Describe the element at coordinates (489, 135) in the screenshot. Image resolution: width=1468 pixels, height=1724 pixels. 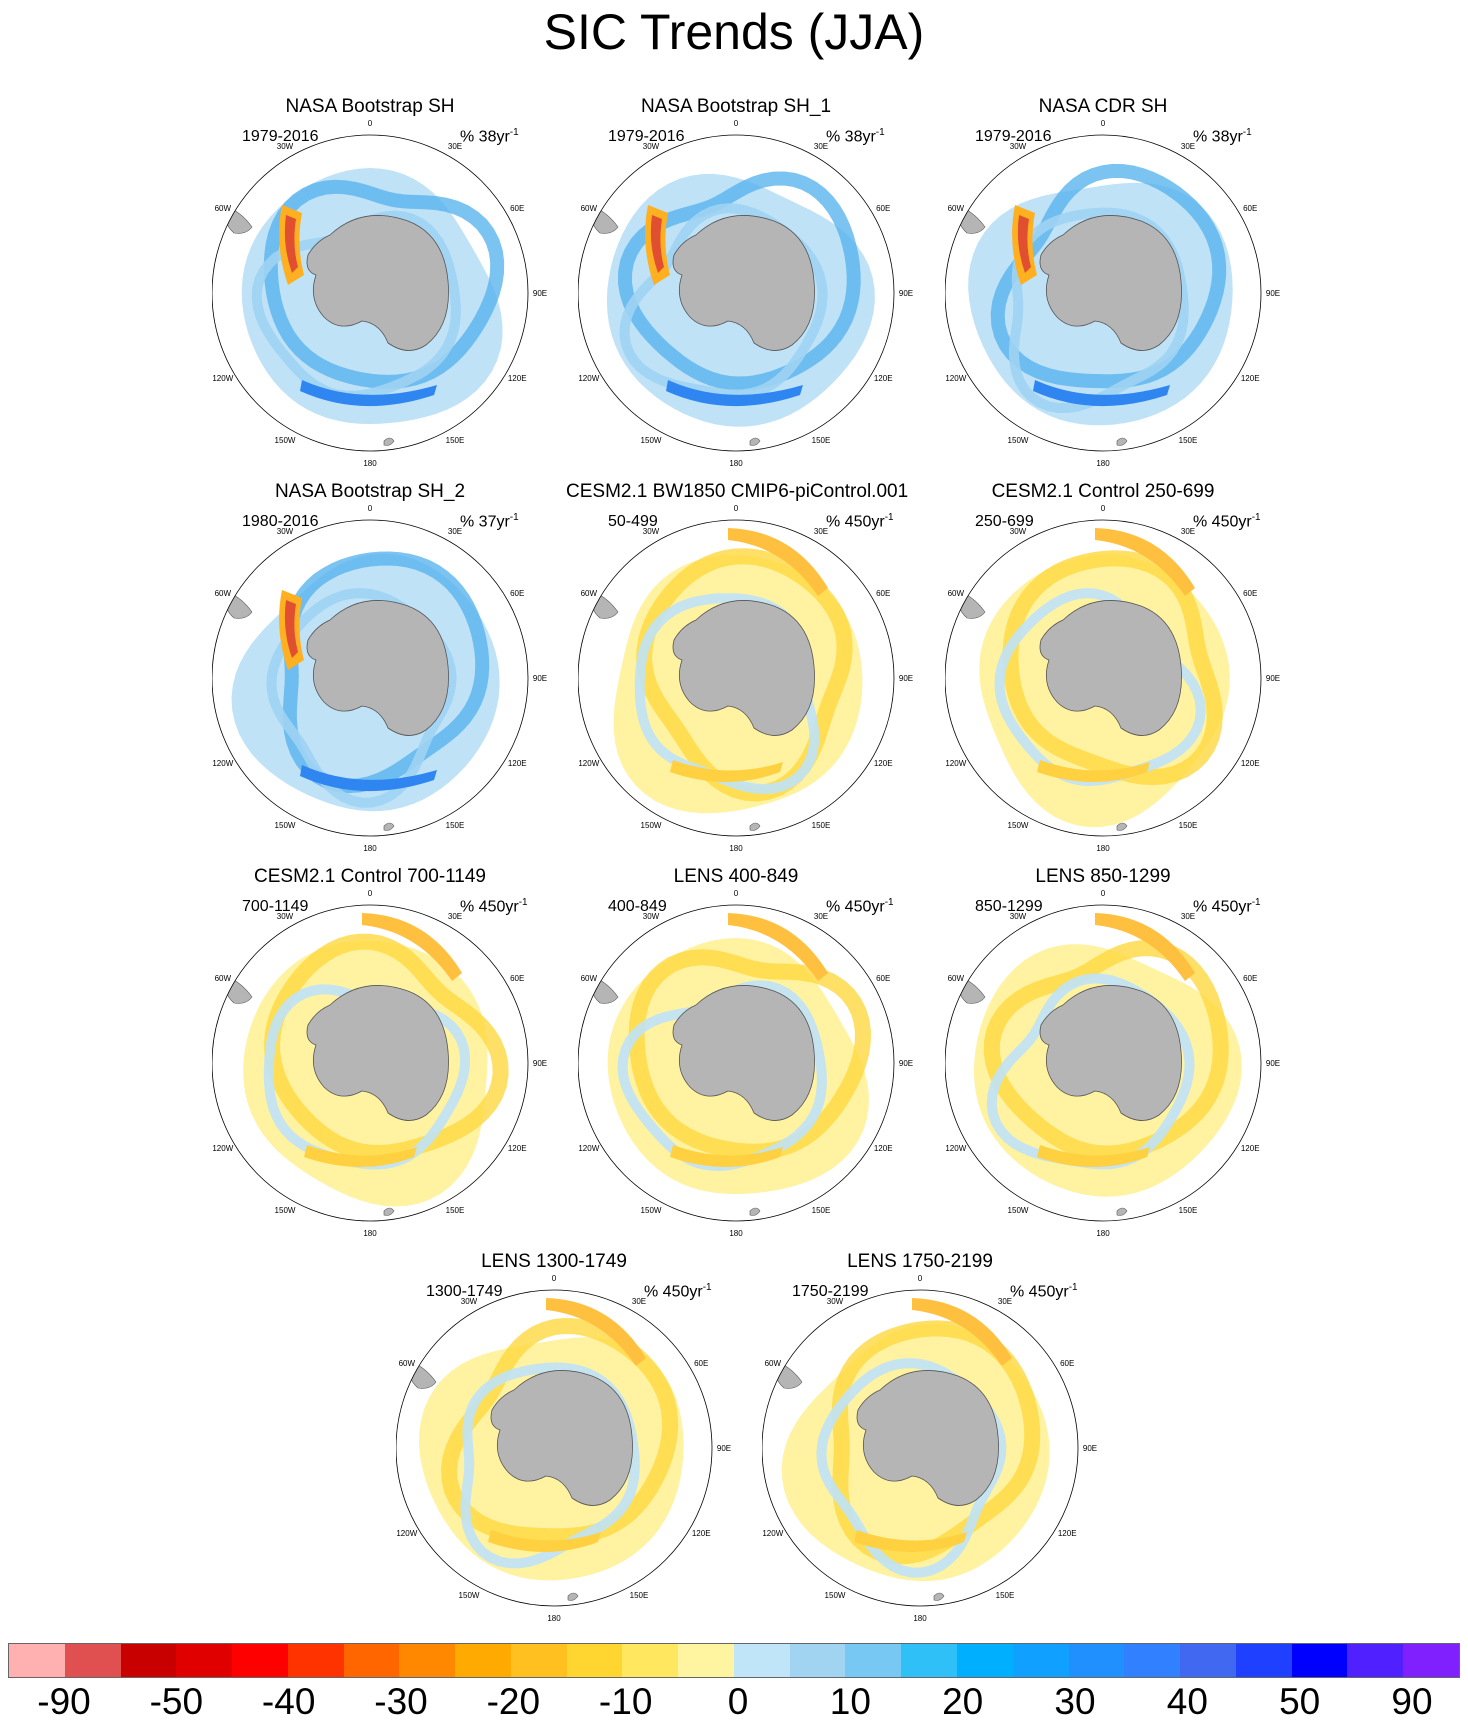
I see `units-label: % 38yr-1` at that location.